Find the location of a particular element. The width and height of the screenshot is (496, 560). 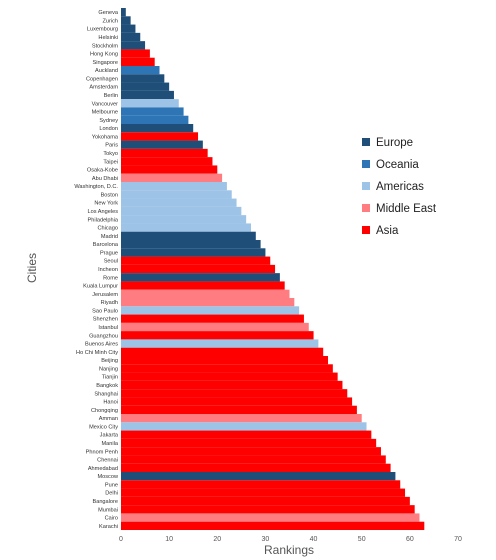

bar-philadelphia is located at coordinates (184, 219).